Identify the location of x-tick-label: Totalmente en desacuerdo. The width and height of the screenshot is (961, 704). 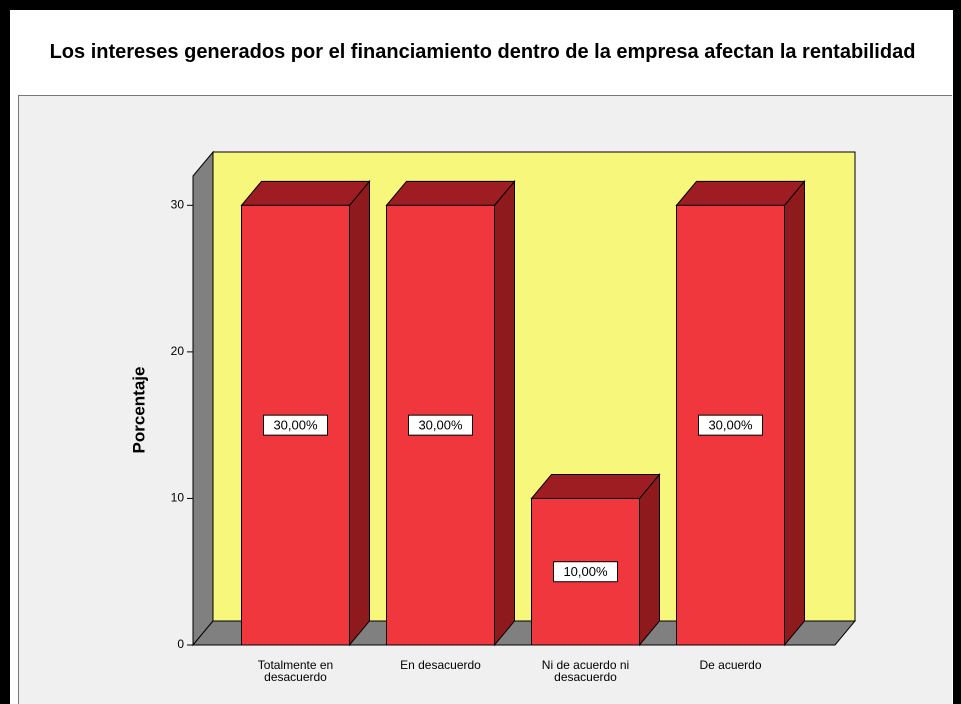
(295, 671).